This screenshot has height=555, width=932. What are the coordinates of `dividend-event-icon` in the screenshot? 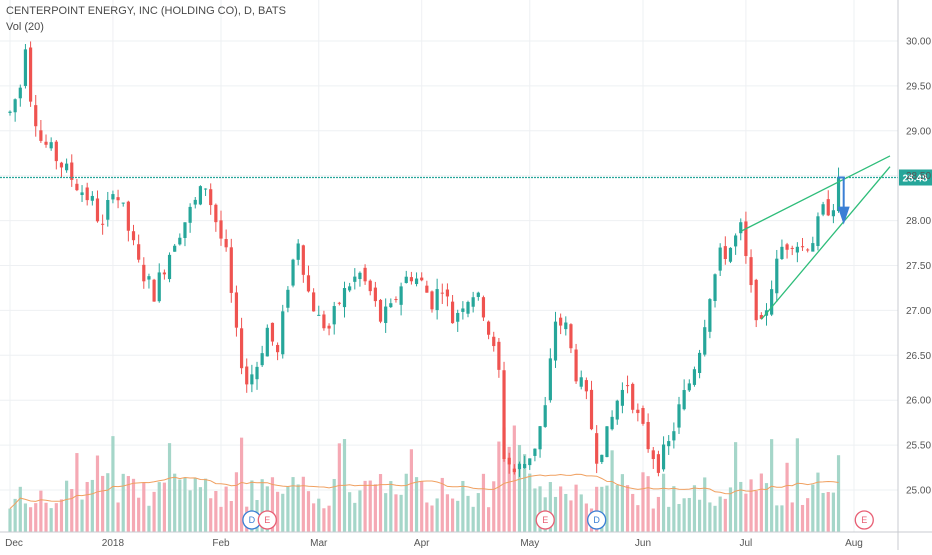 It's located at (597, 520).